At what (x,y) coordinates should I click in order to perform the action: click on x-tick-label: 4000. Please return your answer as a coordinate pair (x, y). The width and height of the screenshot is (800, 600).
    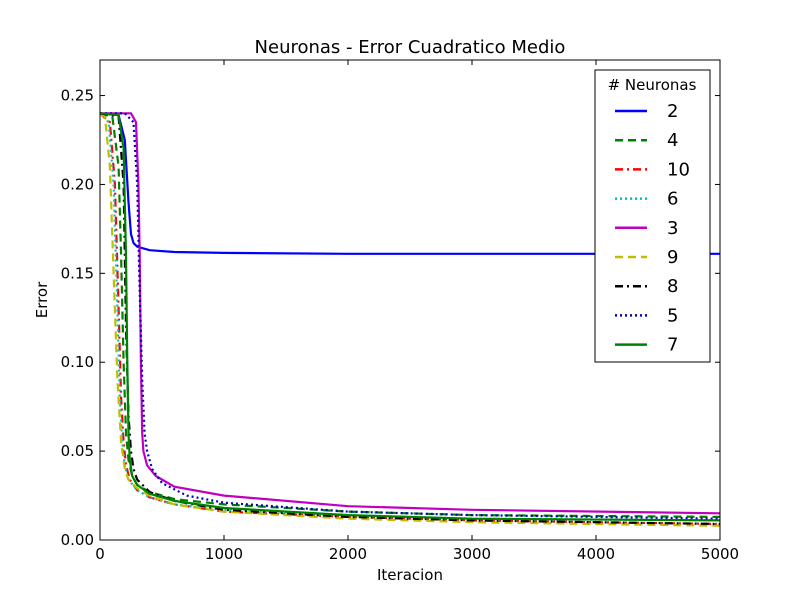
    Looking at the image, I should click on (596, 554).